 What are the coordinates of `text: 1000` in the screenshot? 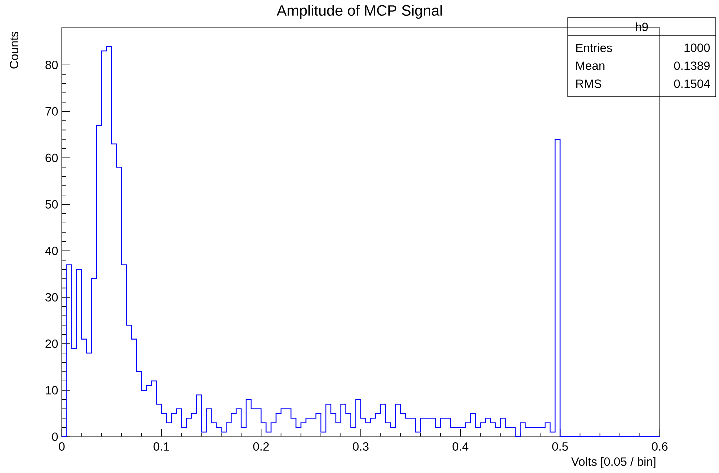 It's located at (697, 48).